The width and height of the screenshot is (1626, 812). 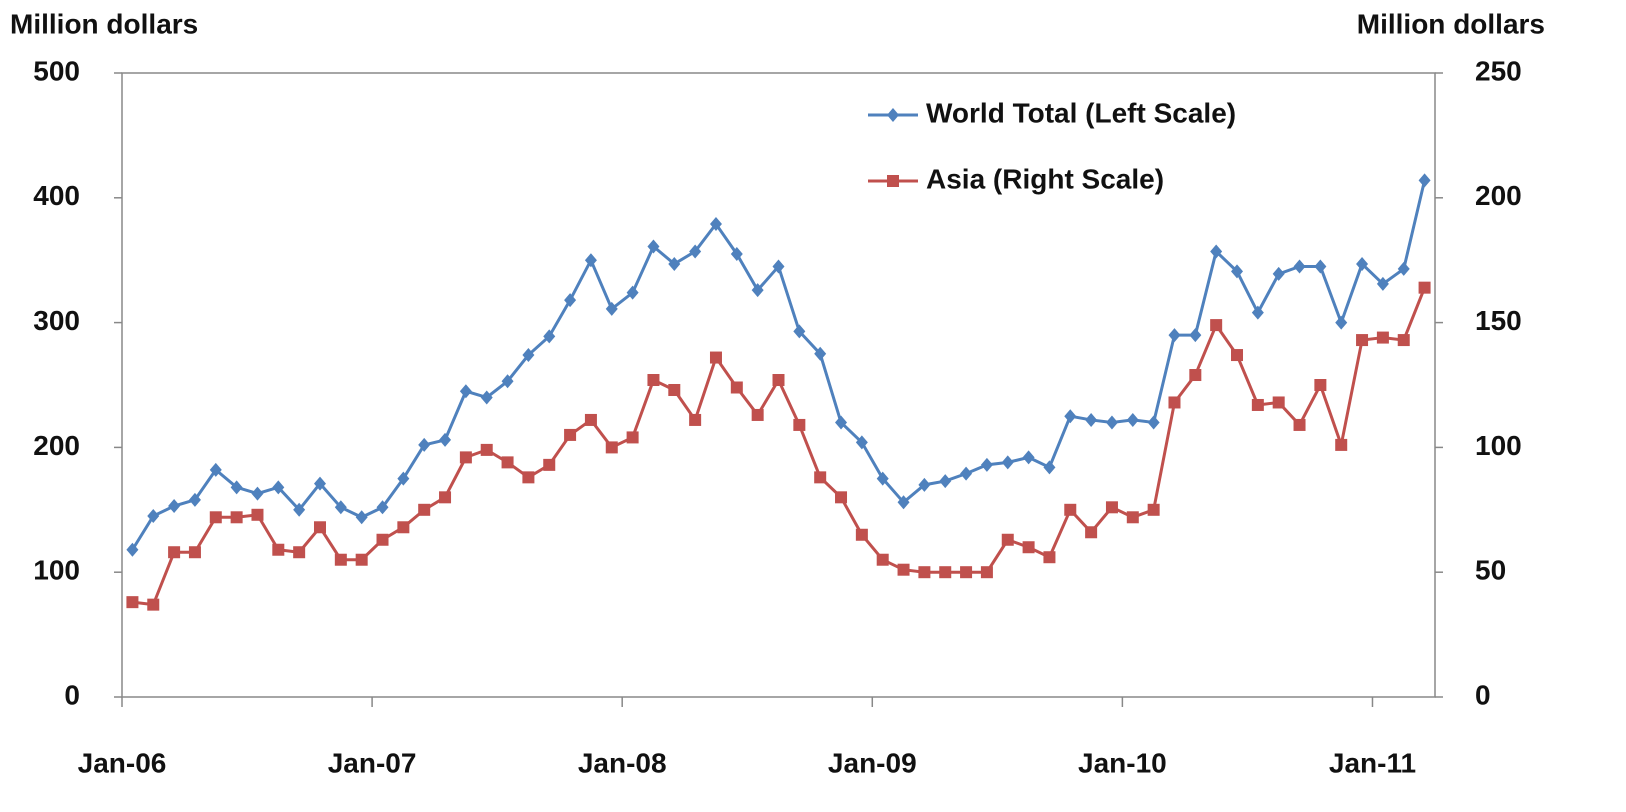 What do you see at coordinates (1081, 112) in the screenshot?
I see `legend-label: World Total (Left Scale)` at bounding box center [1081, 112].